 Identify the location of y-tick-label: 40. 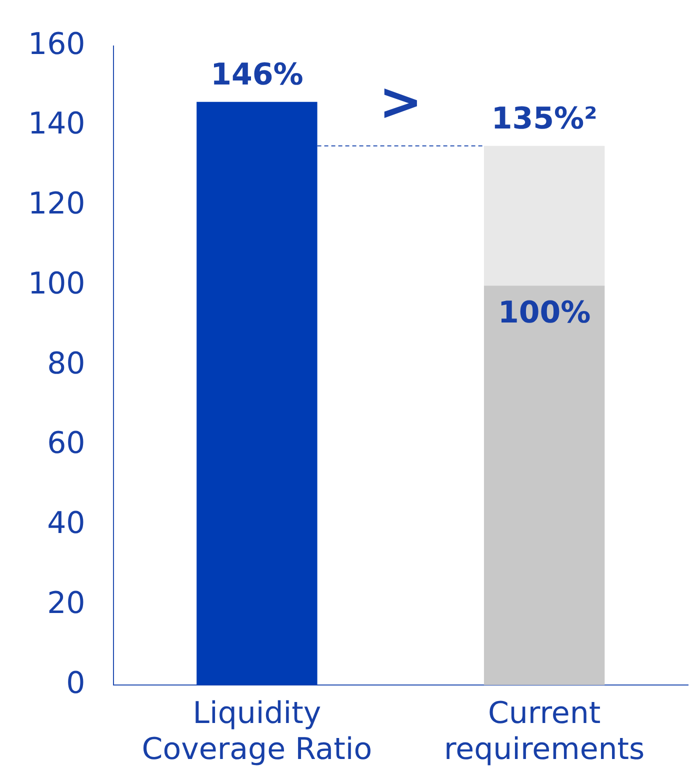
(66, 524).